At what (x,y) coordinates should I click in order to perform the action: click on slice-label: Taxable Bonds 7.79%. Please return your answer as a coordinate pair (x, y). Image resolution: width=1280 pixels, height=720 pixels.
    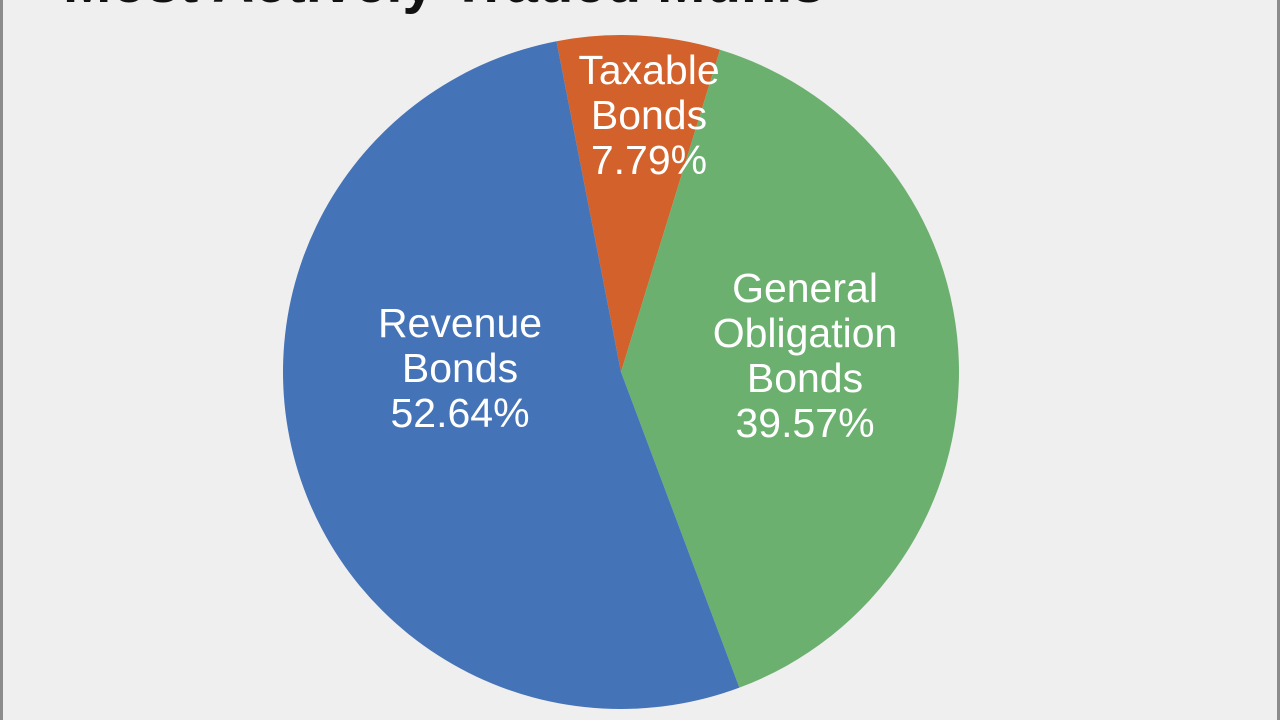
    Looking at the image, I should click on (648, 115).